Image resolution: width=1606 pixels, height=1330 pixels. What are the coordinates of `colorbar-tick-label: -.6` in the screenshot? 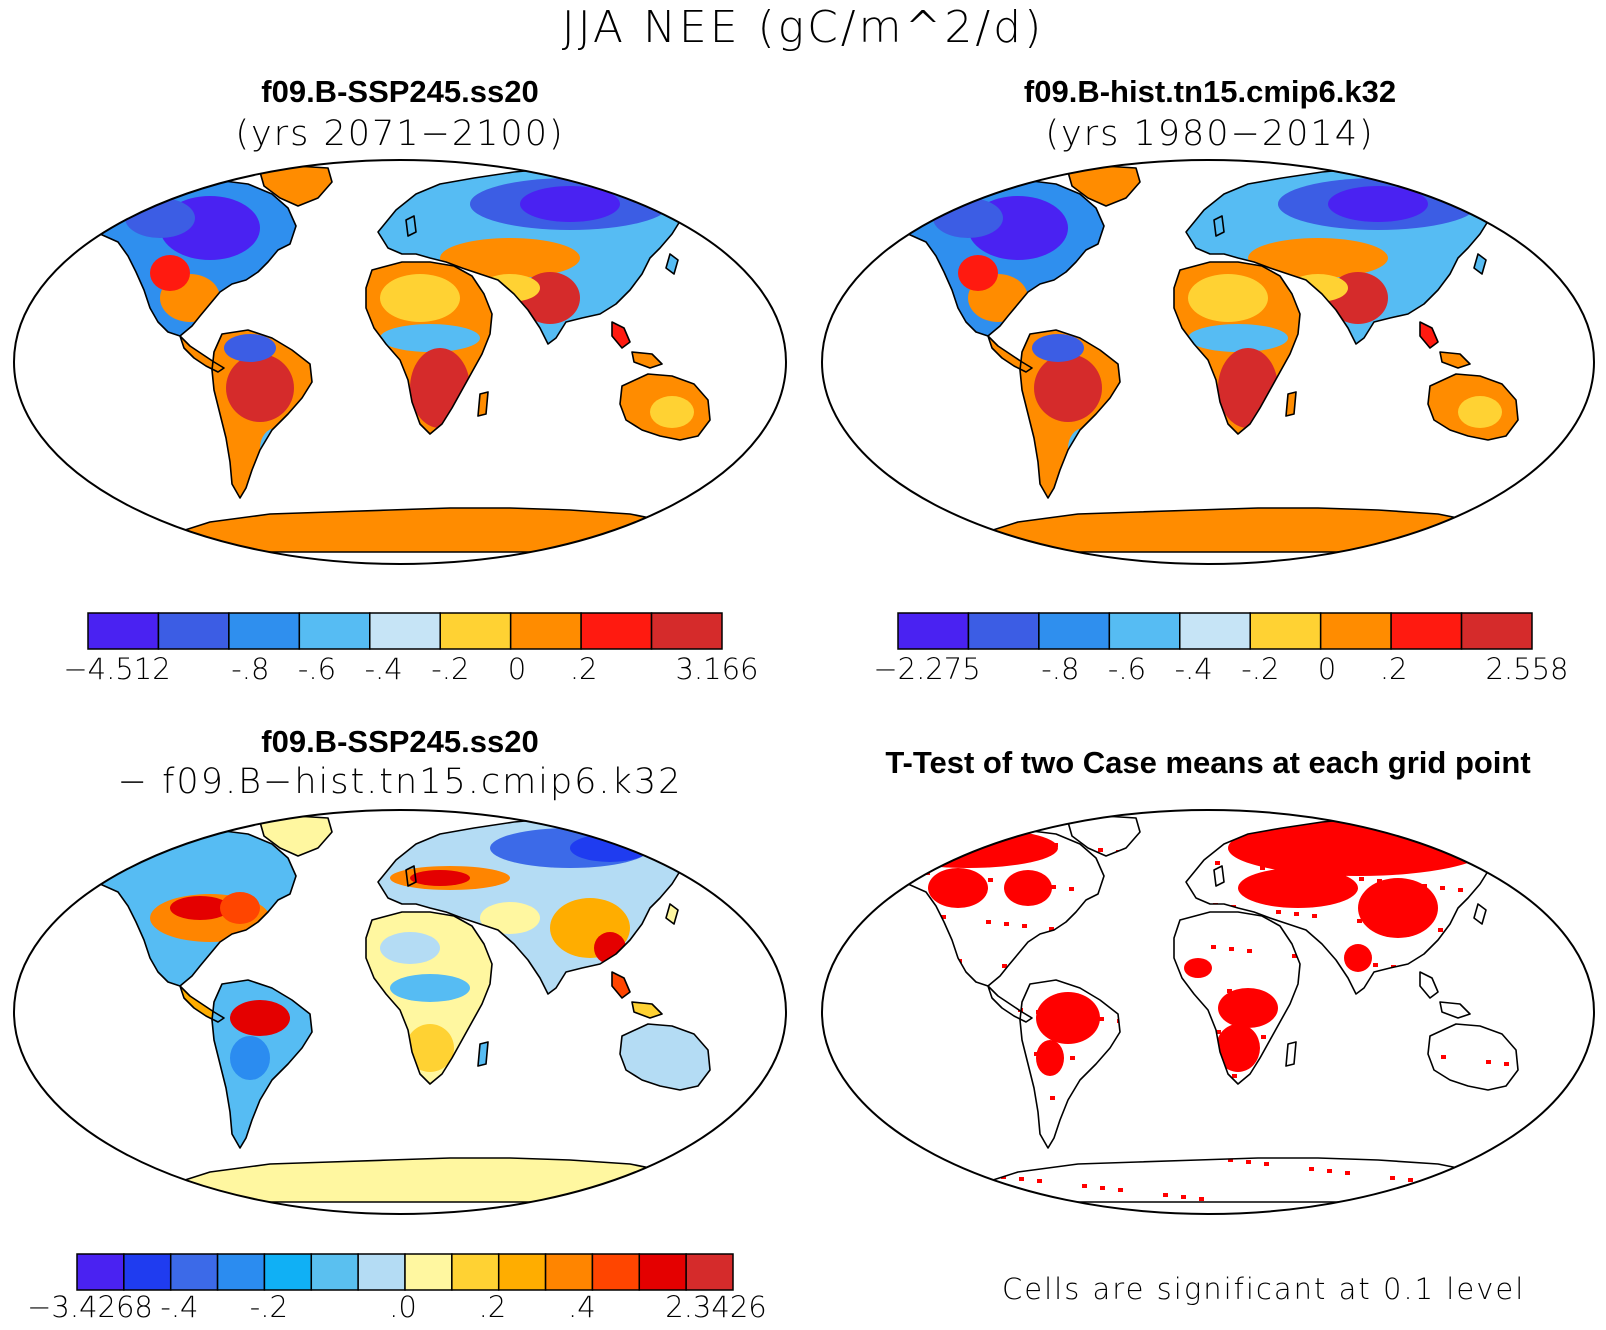 It's located at (317, 669).